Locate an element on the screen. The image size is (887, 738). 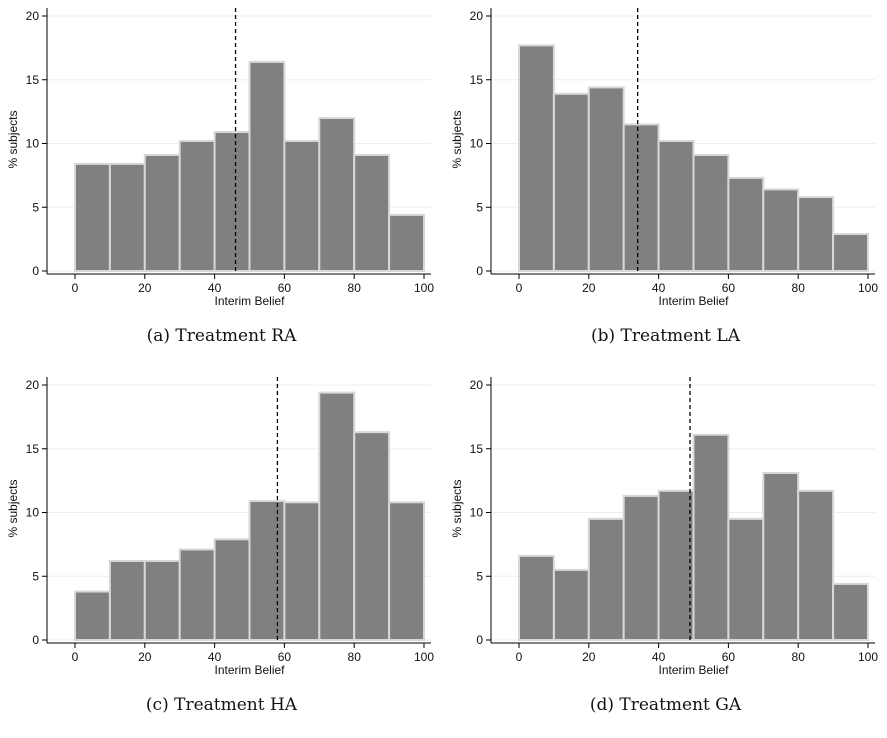
caption-c: (c) Treatment HA is located at coordinates (221, 705).